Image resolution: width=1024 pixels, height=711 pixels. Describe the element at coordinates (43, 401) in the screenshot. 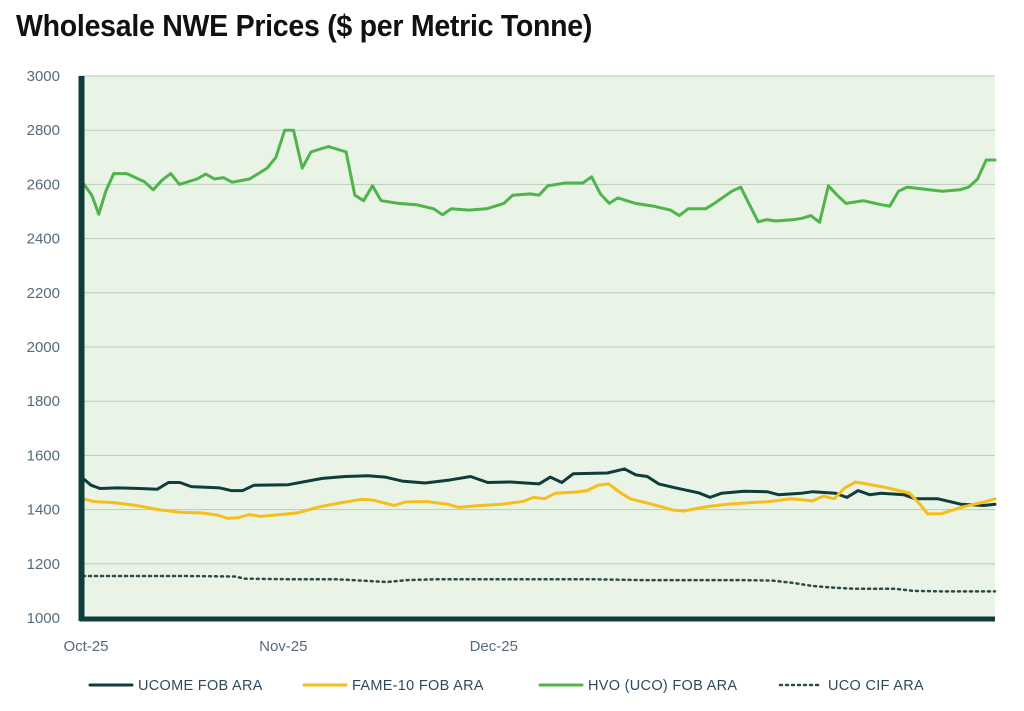

I see `y-tick-label: 1800` at that location.